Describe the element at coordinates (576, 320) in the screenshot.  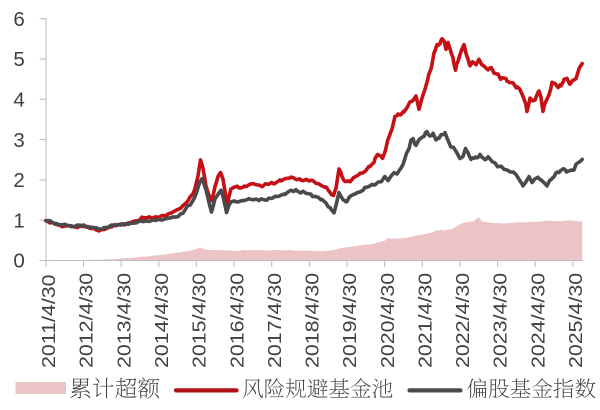
I see `svg-text: 2025/4/30` at that location.